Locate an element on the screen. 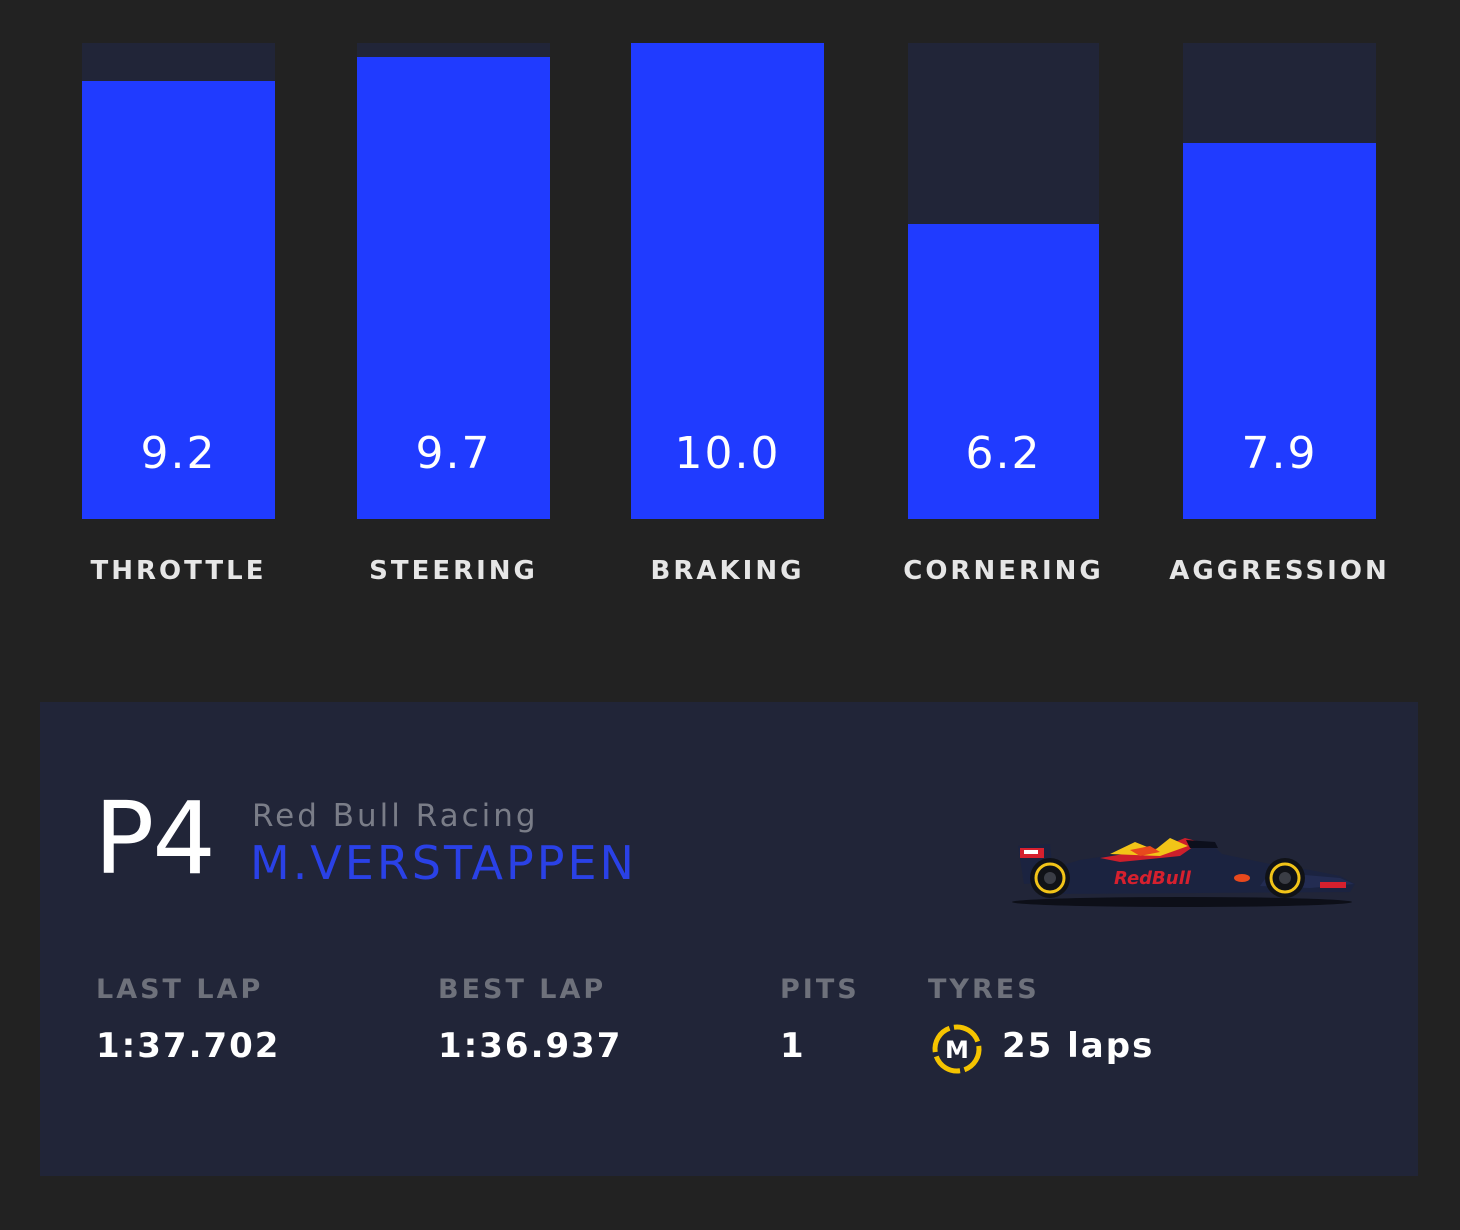 This screenshot has width=1460, height=1230. bar-cornering: 6.2 CORNERING is located at coordinates (1002, 314).